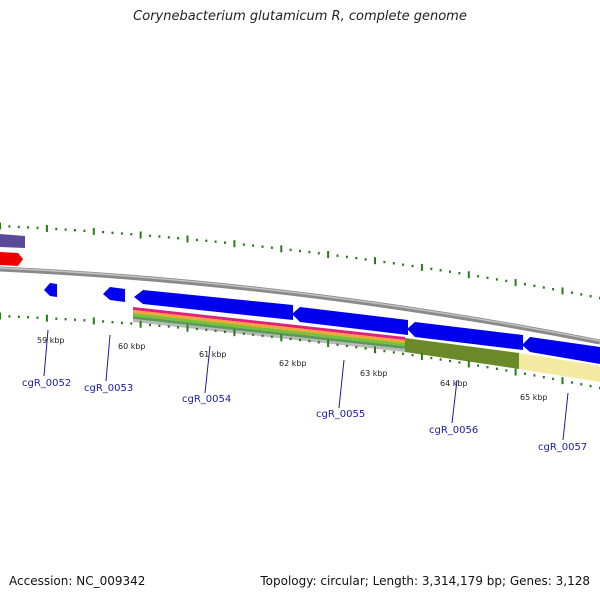  I want to click on gene-label-cgR_0057: cgR_0057, so click(562, 447).